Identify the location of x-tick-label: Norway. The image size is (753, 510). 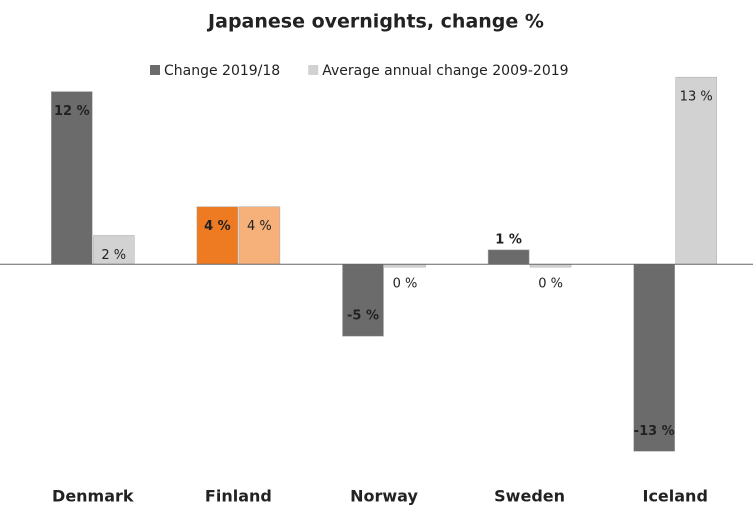
(384, 496).